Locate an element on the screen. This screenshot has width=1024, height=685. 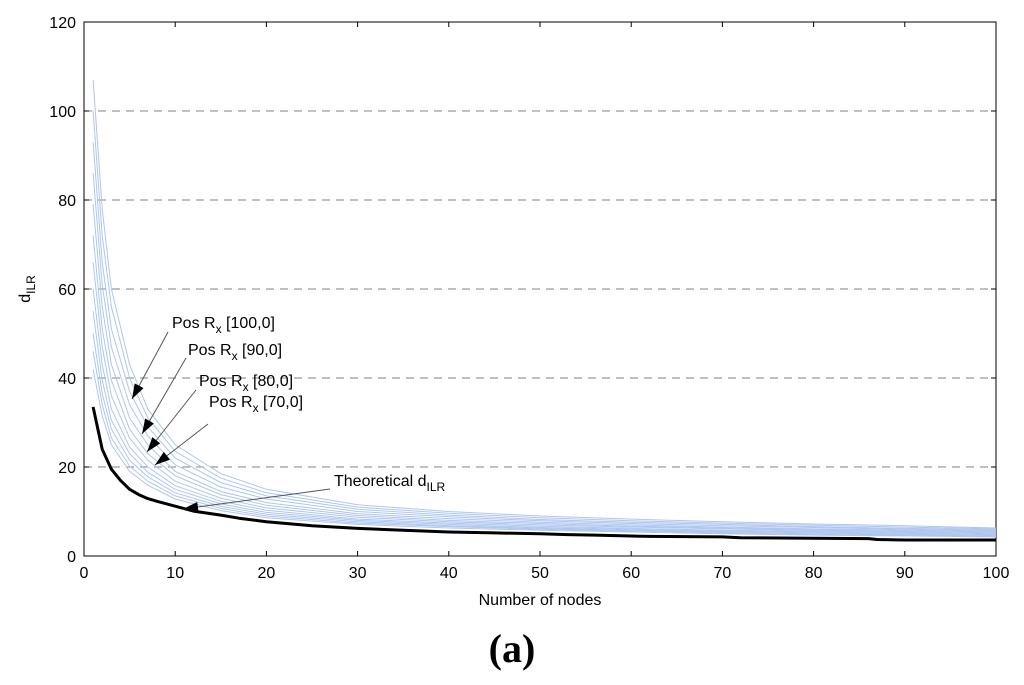
y-tick-label: 0 is located at coordinates (71, 557).